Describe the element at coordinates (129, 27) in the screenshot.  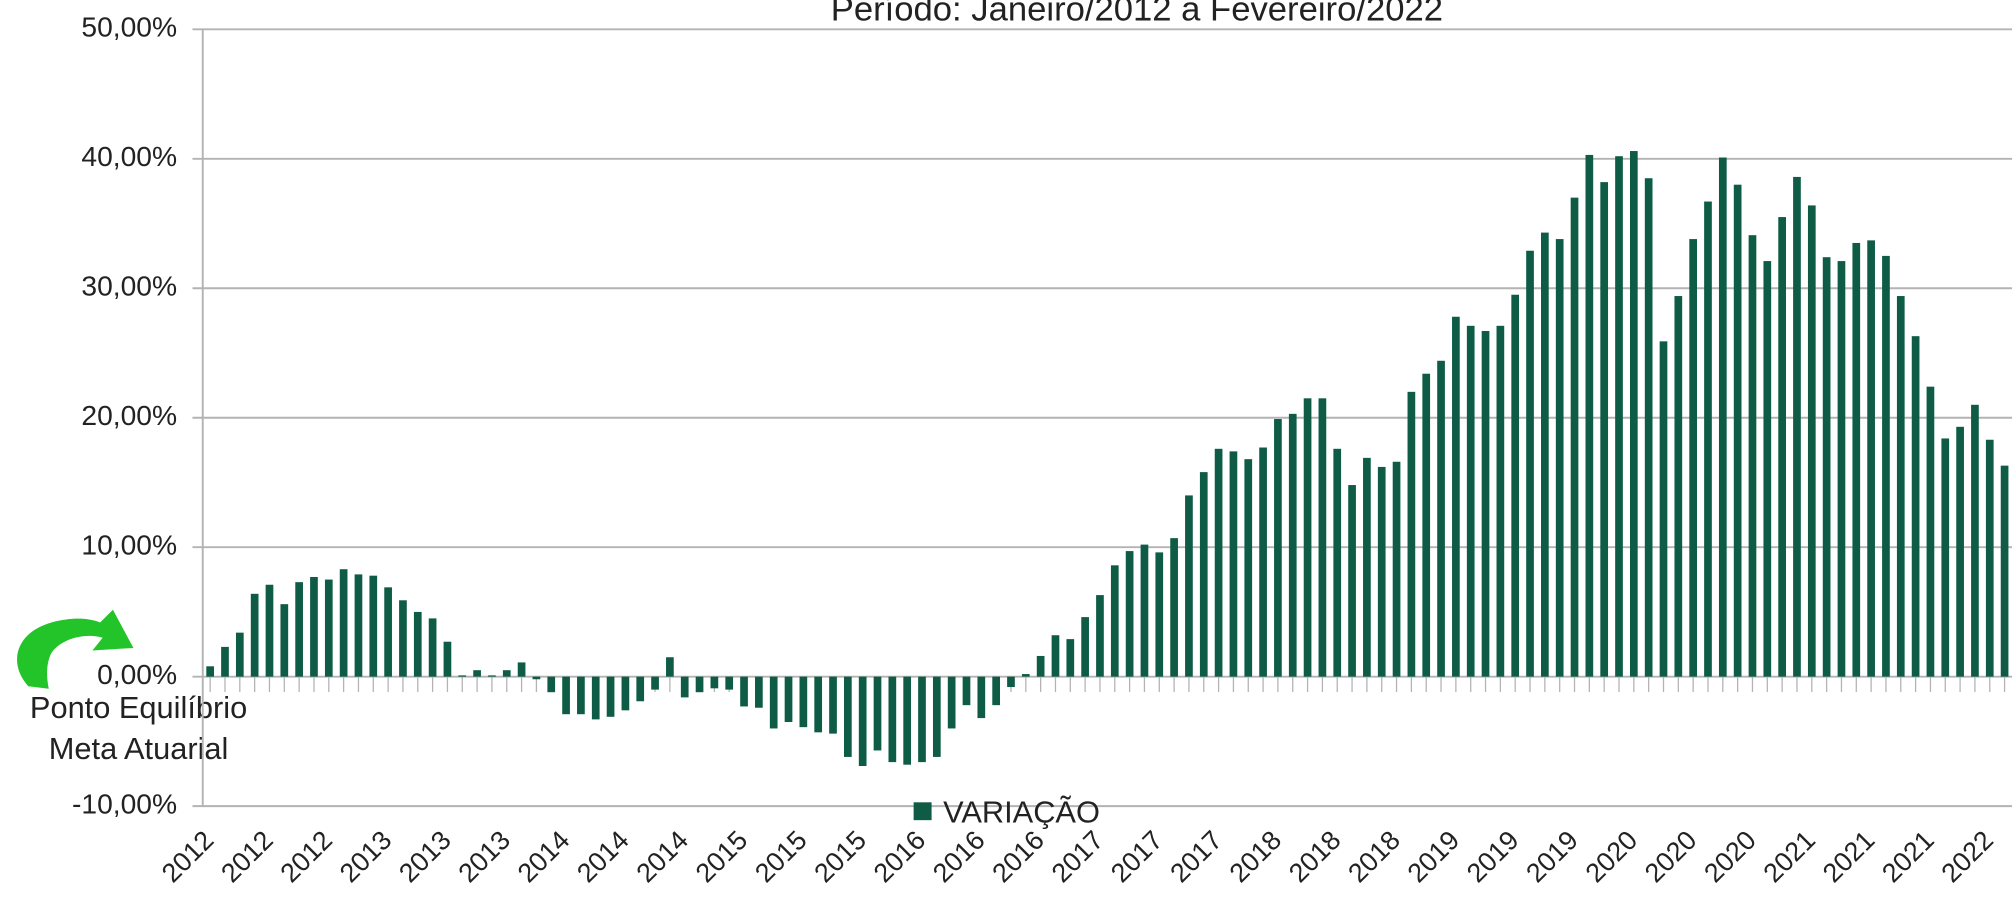
I see `y-tick-label: 50,00%` at that location.